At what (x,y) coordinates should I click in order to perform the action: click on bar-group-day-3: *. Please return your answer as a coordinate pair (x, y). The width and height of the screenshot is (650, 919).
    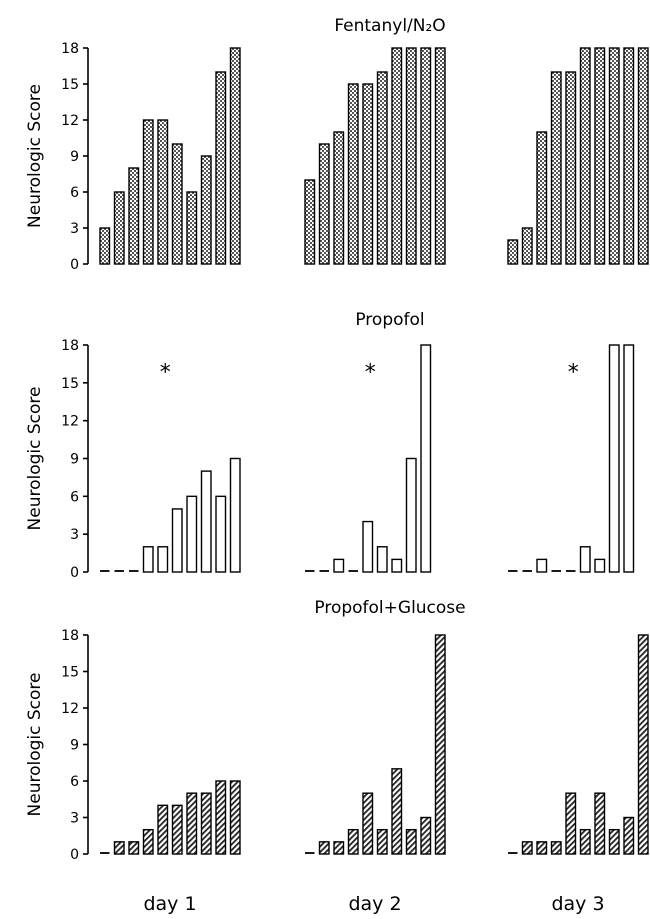
    Looking at the image, I should click on (571, 458).